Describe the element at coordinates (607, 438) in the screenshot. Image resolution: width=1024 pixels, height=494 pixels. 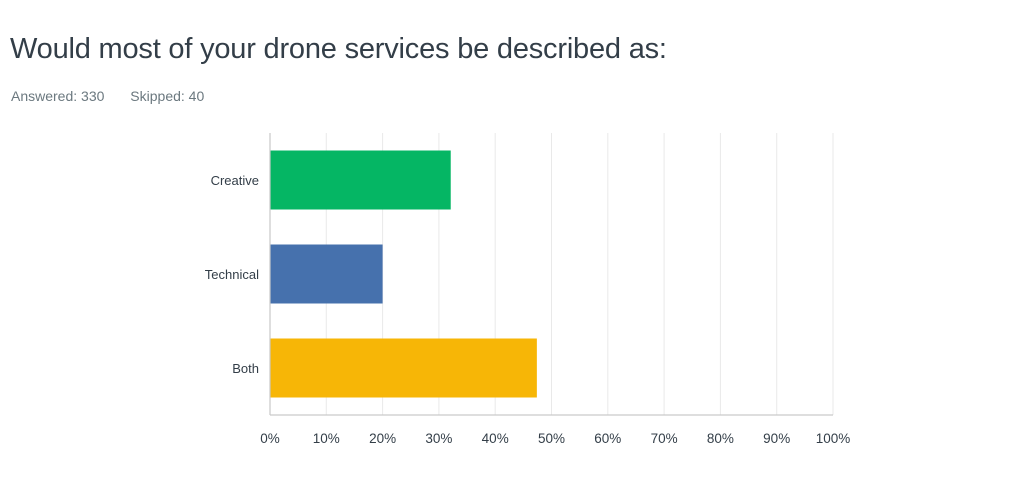
I see `x-tick-label: 60%` at that location.